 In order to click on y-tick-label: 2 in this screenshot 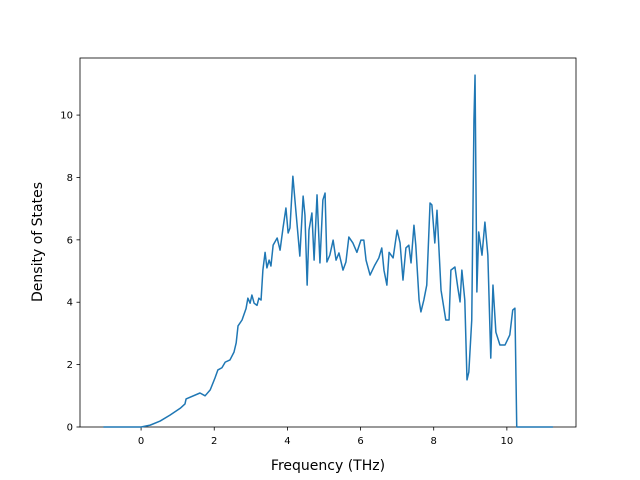, I will do `click(70, 365)`.